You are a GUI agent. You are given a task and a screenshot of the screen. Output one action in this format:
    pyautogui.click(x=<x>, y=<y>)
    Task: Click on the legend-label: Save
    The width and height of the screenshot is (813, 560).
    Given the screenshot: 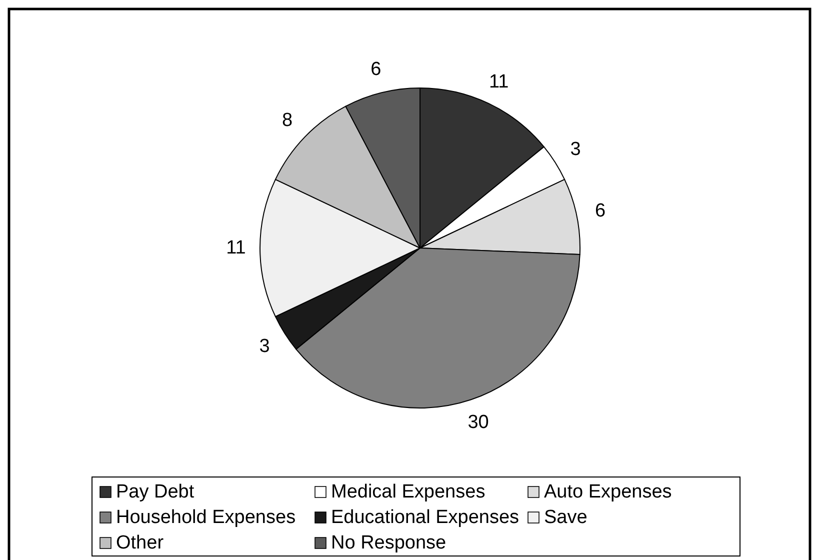 What is the action you would take?
    pyautogui.click(x=566, y=517)
    